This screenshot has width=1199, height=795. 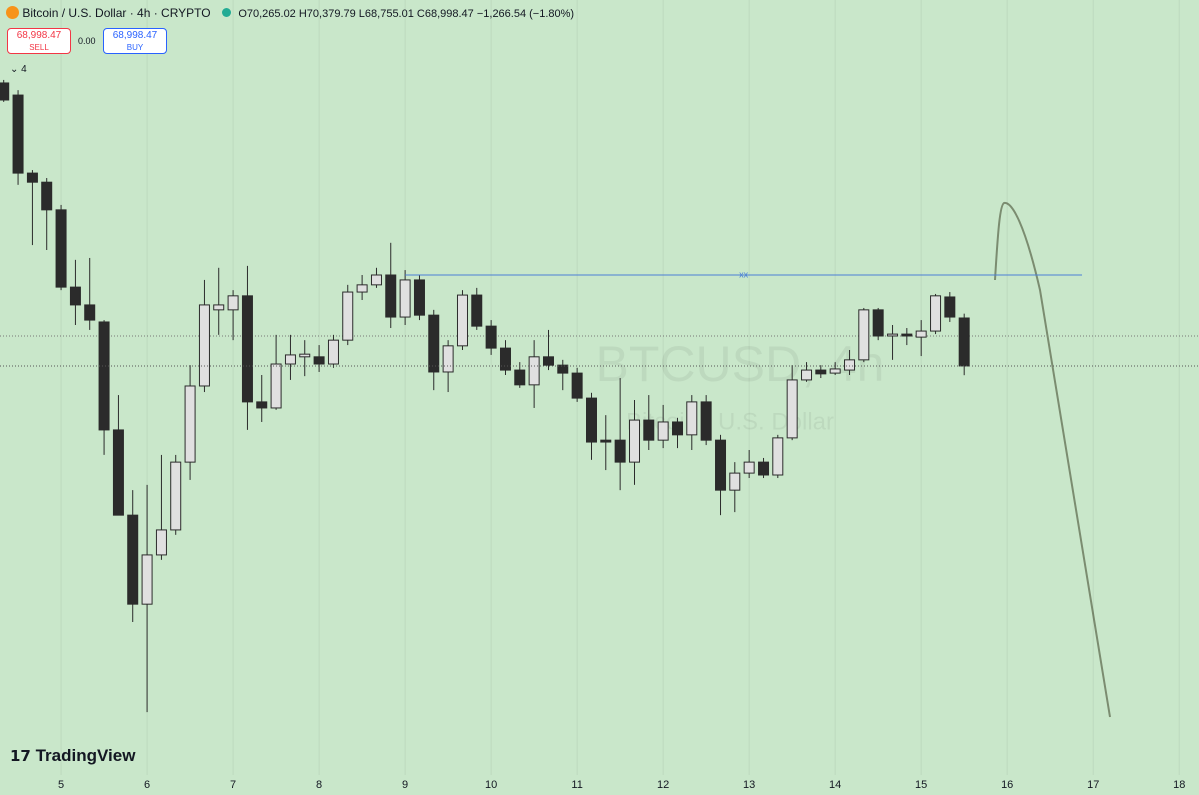 I want to click on drawing-curve, so click(x=1052, y=459).